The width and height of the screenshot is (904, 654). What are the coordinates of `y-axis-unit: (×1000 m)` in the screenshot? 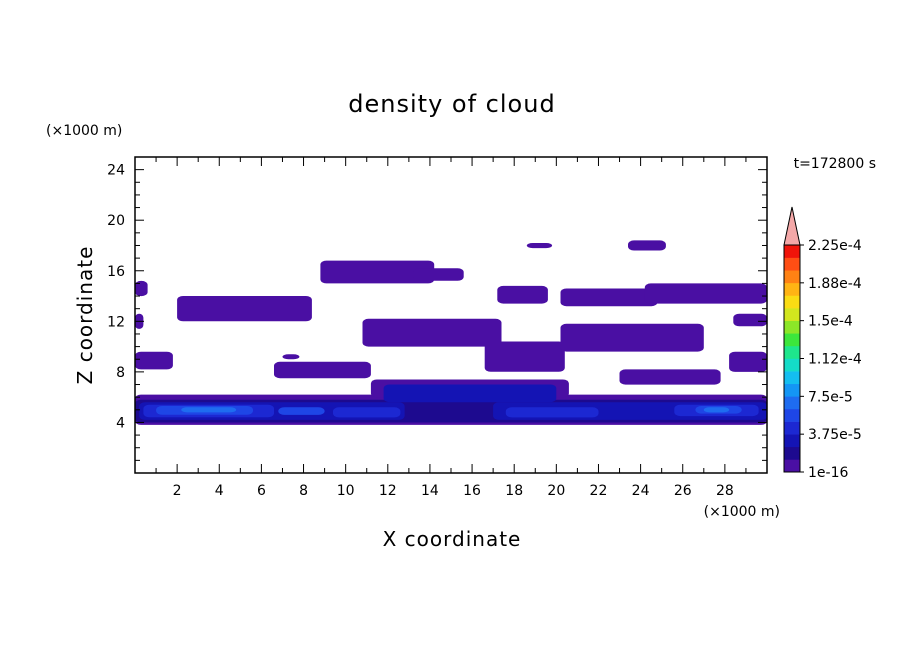 It's located at (84, 131).